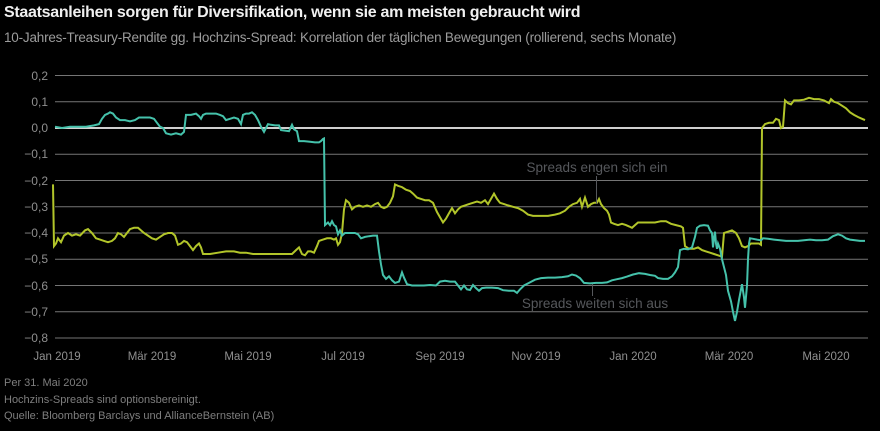  Describe the element at coordinates (536, 357) in the screenshot. I see `x-axis-label: Nov 2019` at that location.